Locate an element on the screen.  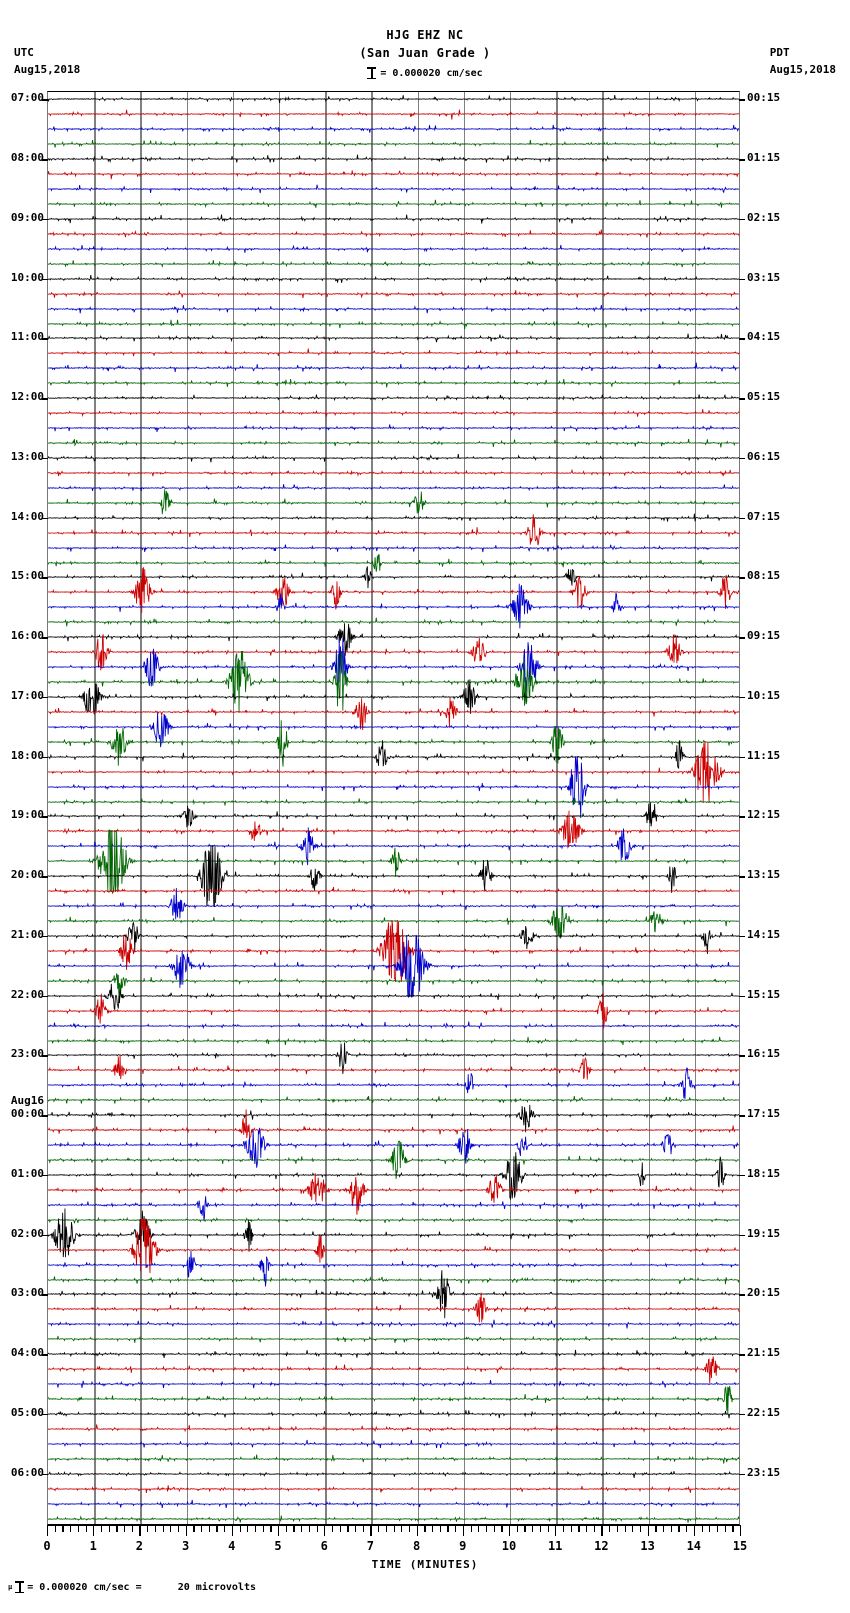
station-title: HJG EHZ NC is located at coordinates (425, 35).